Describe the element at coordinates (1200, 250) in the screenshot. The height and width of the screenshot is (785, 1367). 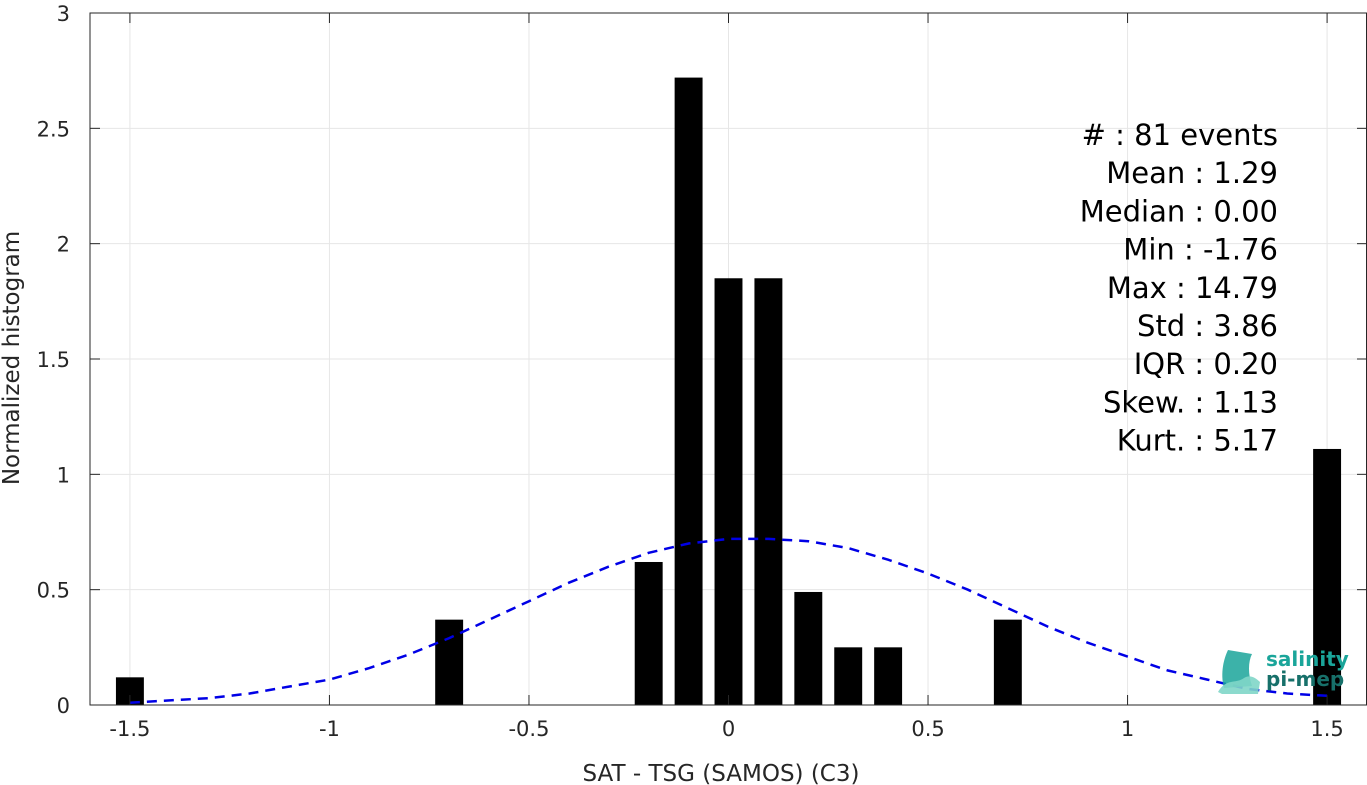
I see `stats-line: Min : -1.76` at that location.